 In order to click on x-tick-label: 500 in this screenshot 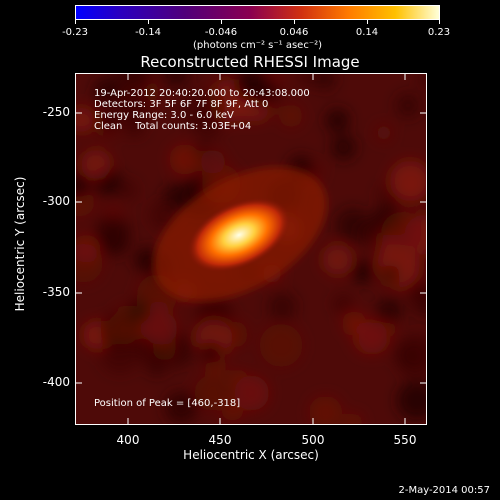, I will do `click(313, 440)`.